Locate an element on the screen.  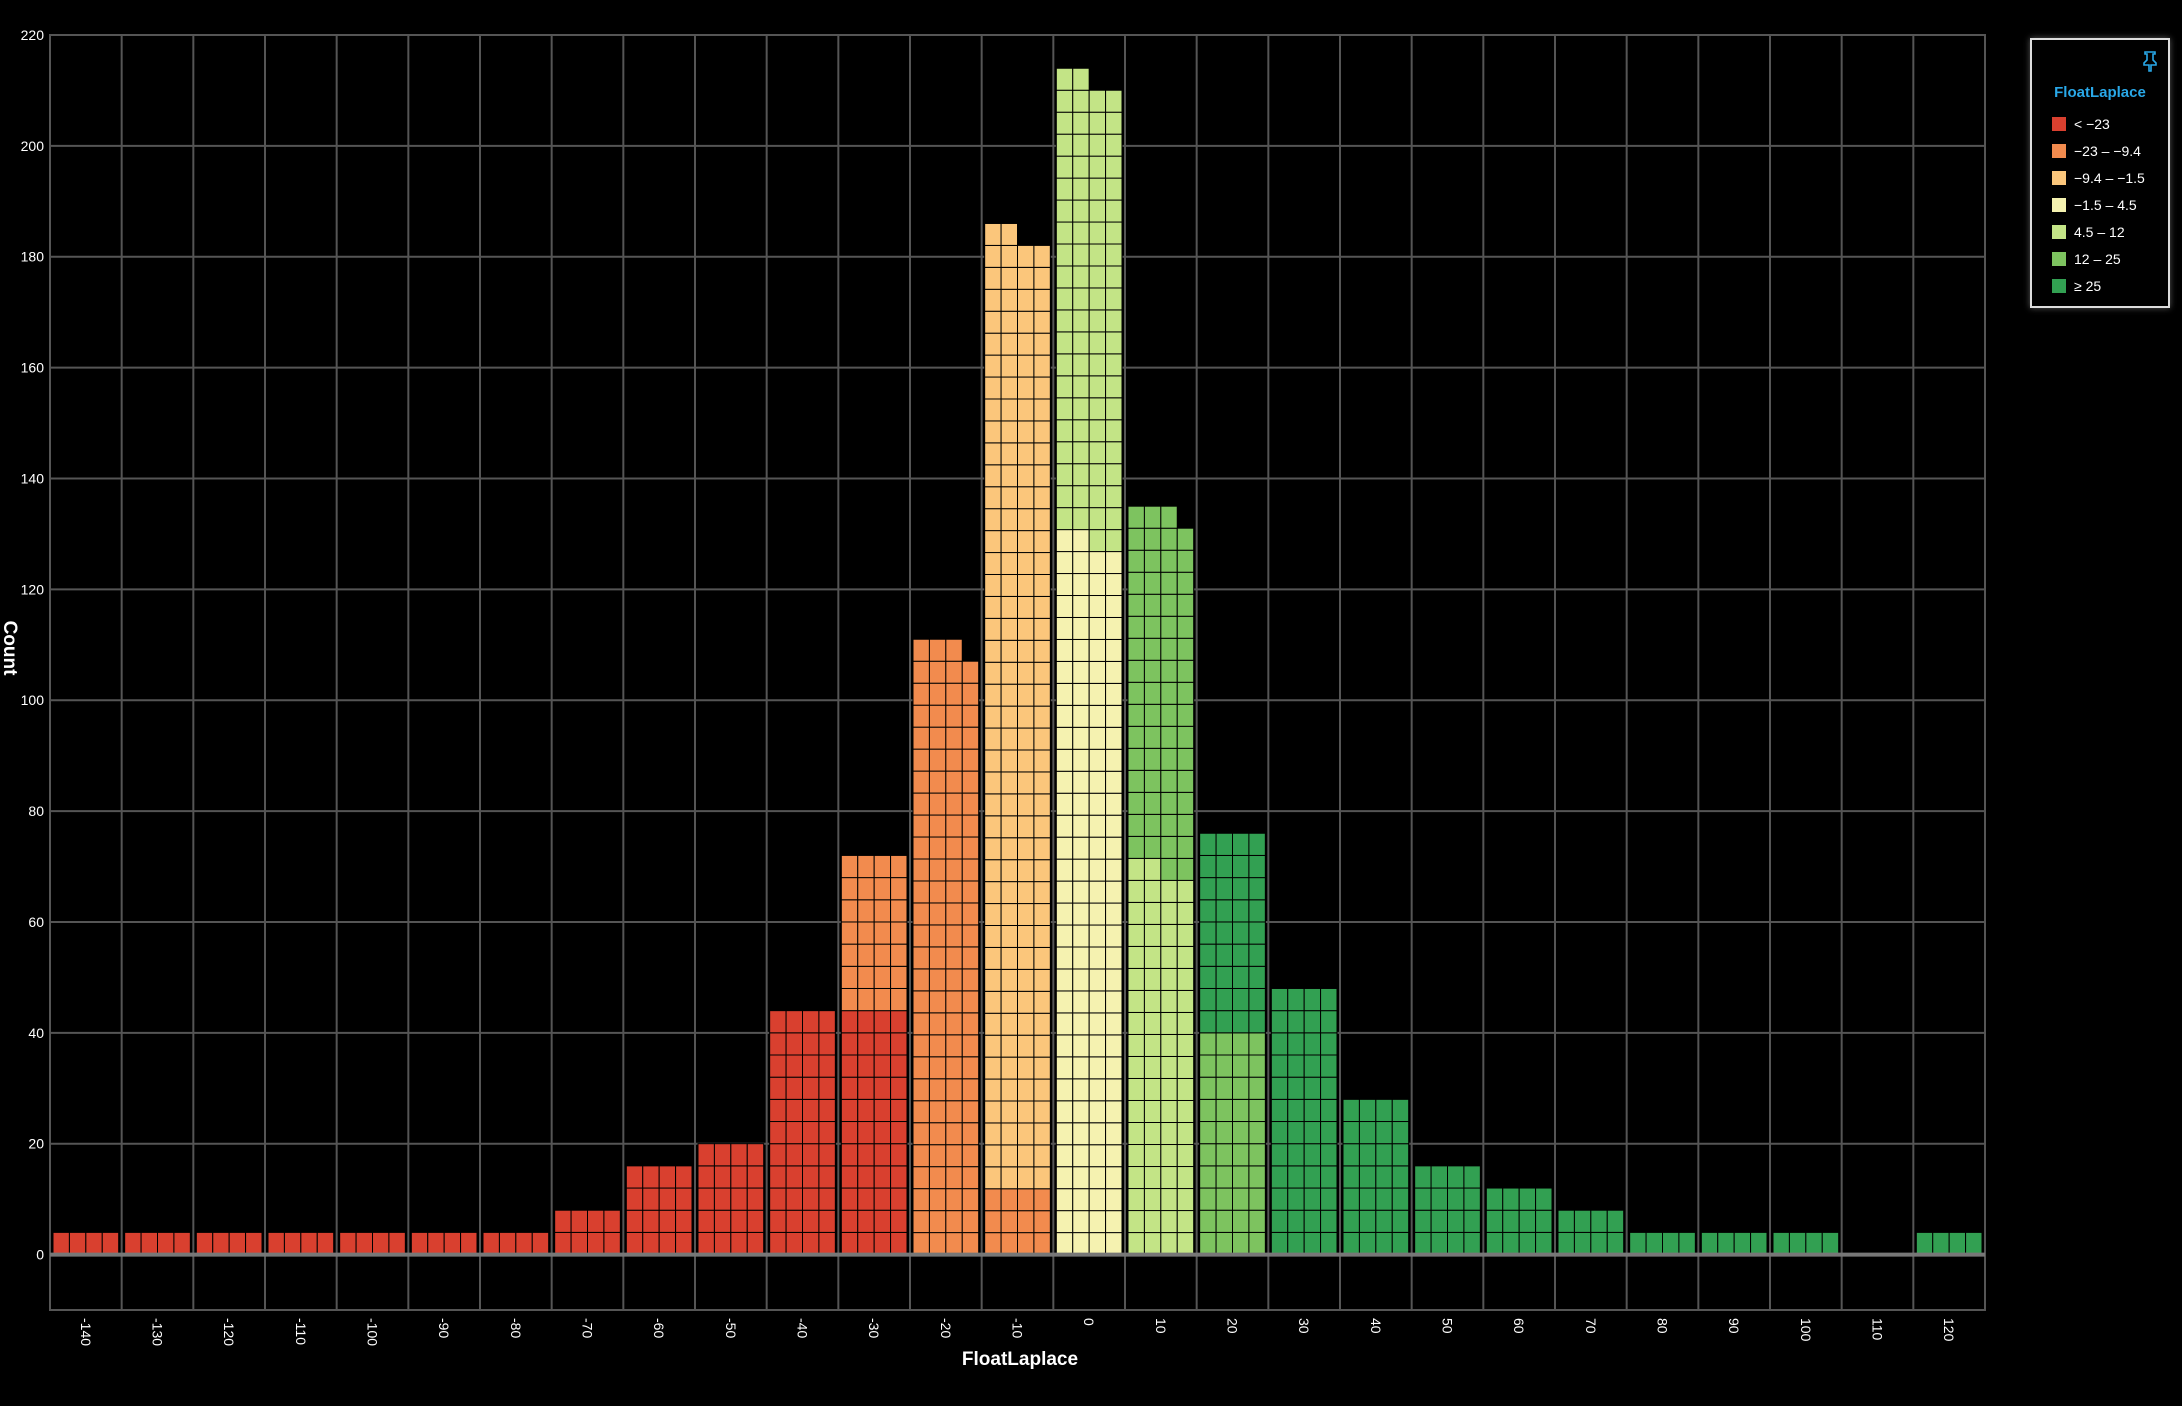
legend-item: ≥ 25 is located at coordinates (2098, 285).